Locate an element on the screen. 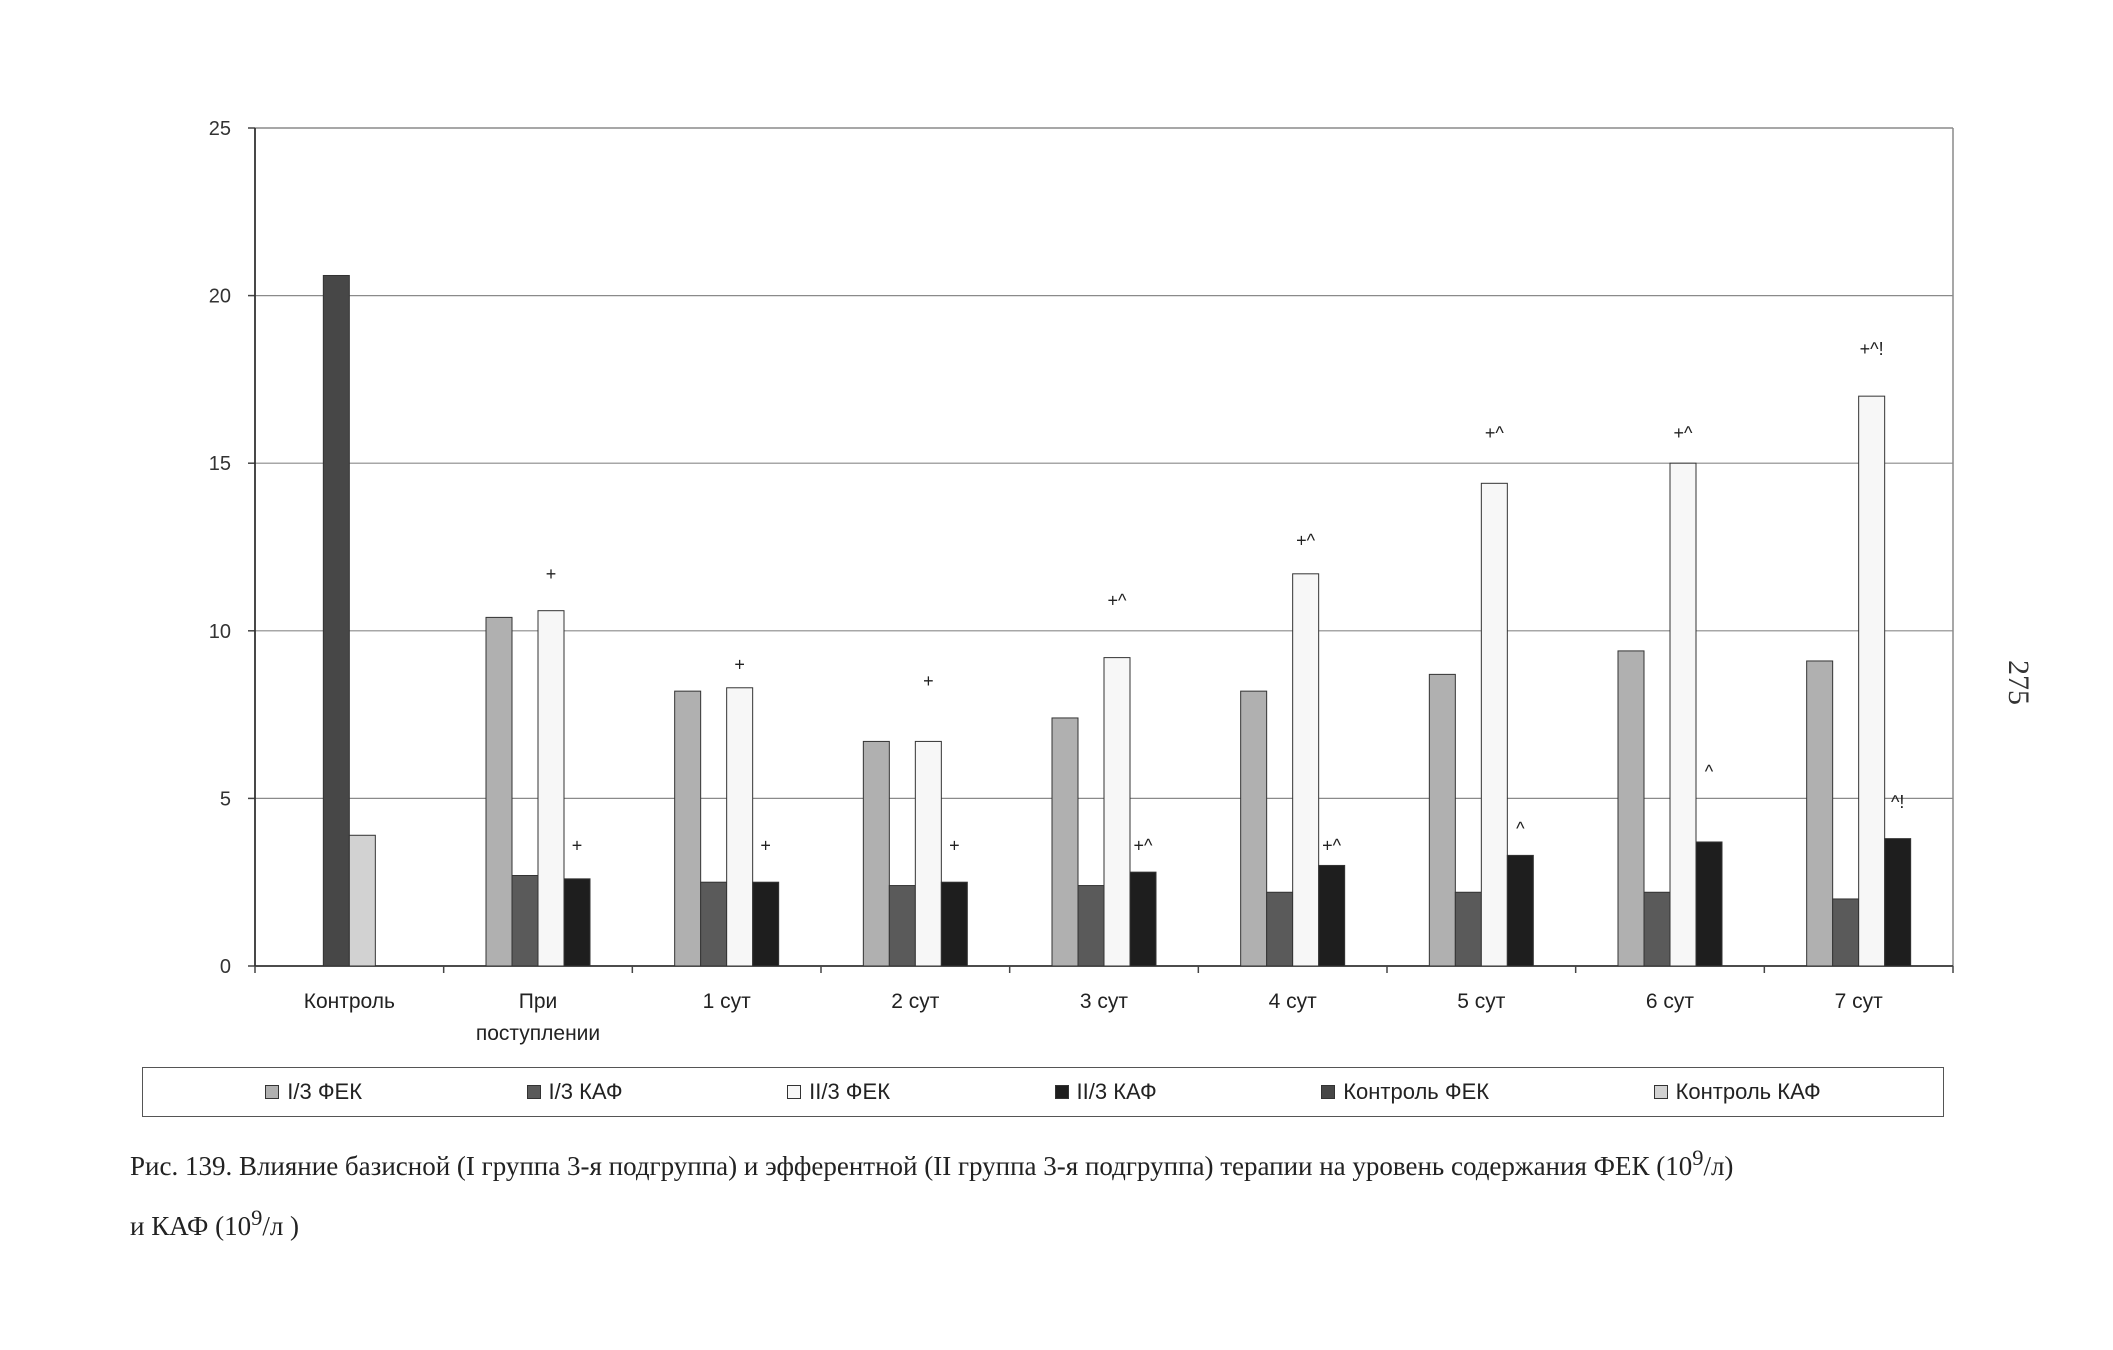 The width and height of the screenshot is (2113, 1350). legend-item: II/3 КАФ is located at coordinates (1105, 1092).